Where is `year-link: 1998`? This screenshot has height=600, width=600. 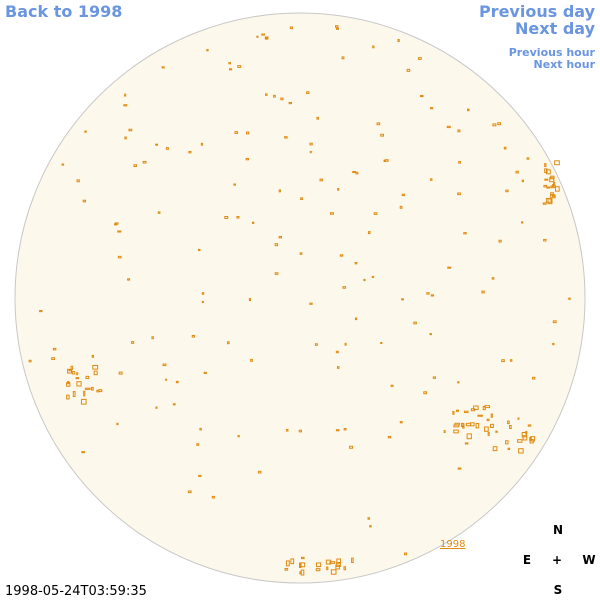 year-link: 1998 is located at coordinates (452, 544).